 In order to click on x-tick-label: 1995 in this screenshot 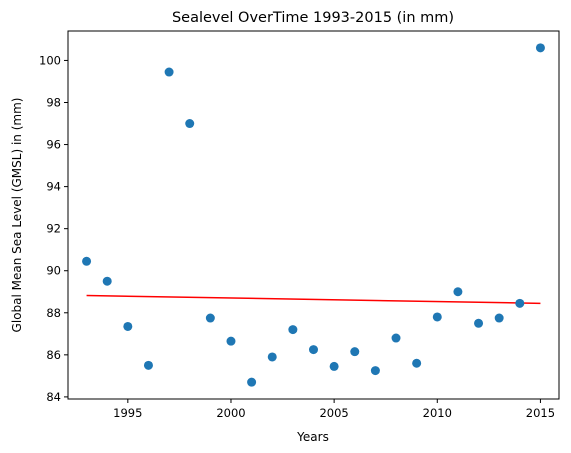, I will do `click(127, 413)`.